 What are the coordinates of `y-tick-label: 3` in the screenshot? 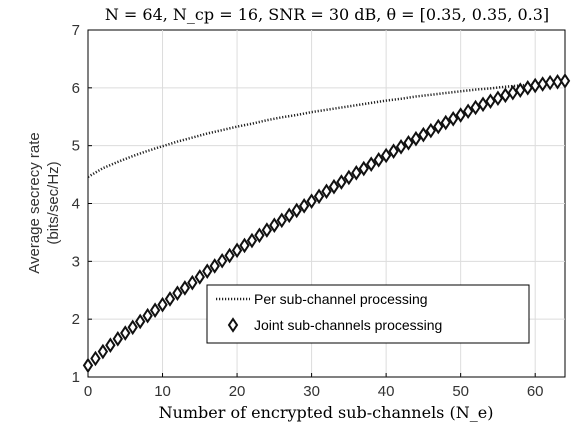 It's located at (76, 261).